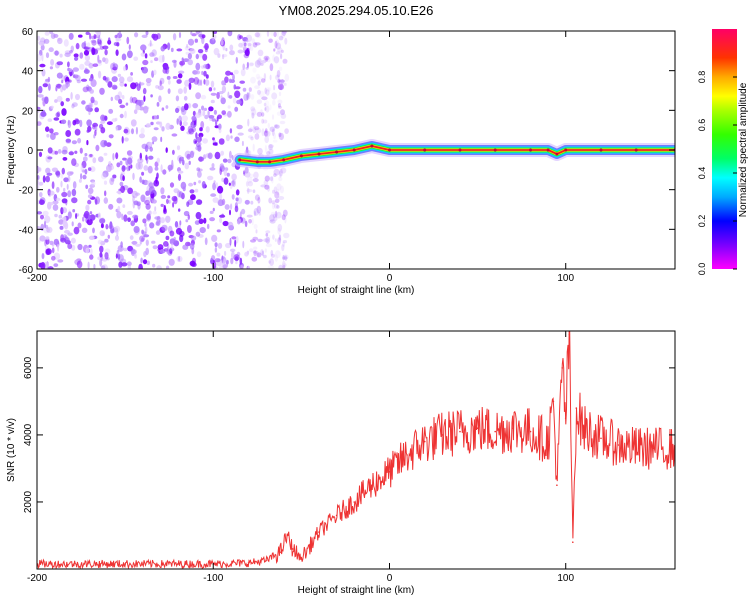 The width and height of the screenshot is (750, 600). Describe the element at coordinates (28, 111) in the screenshot. I see `y-tick-label: 20` at that location.